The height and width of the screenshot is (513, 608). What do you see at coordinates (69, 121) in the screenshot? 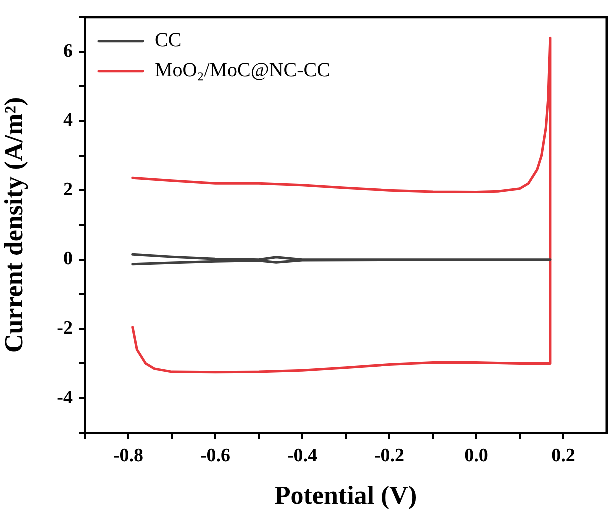
I see `y-tick-label: 4` at bounding box center [69, 121].